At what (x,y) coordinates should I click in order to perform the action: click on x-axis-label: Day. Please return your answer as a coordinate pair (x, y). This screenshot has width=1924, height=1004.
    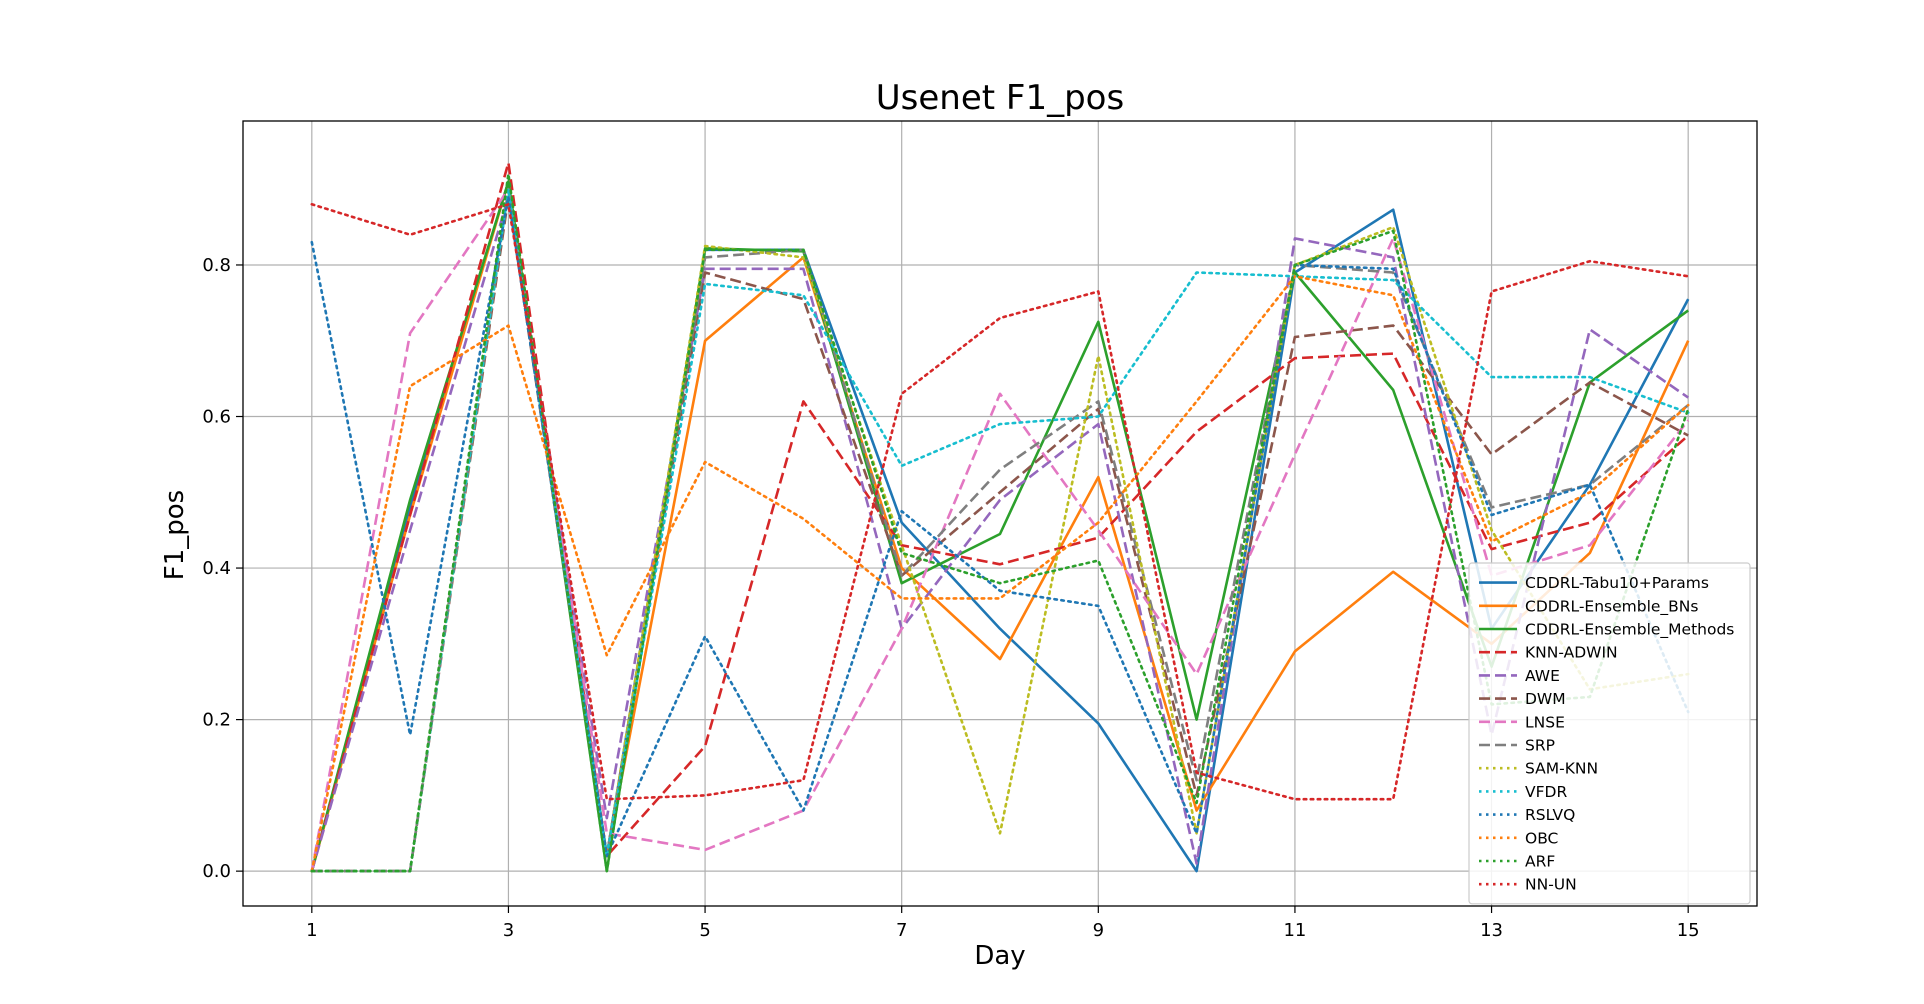
    Looking at the image, I should click on (999, 956).